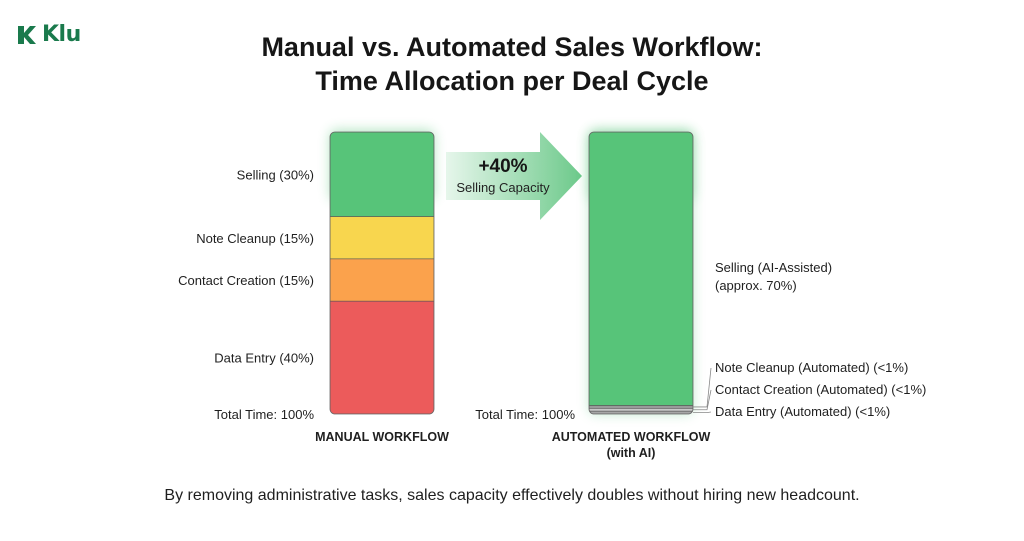  I want to click on automated-bar-stack, so click(641, 273).